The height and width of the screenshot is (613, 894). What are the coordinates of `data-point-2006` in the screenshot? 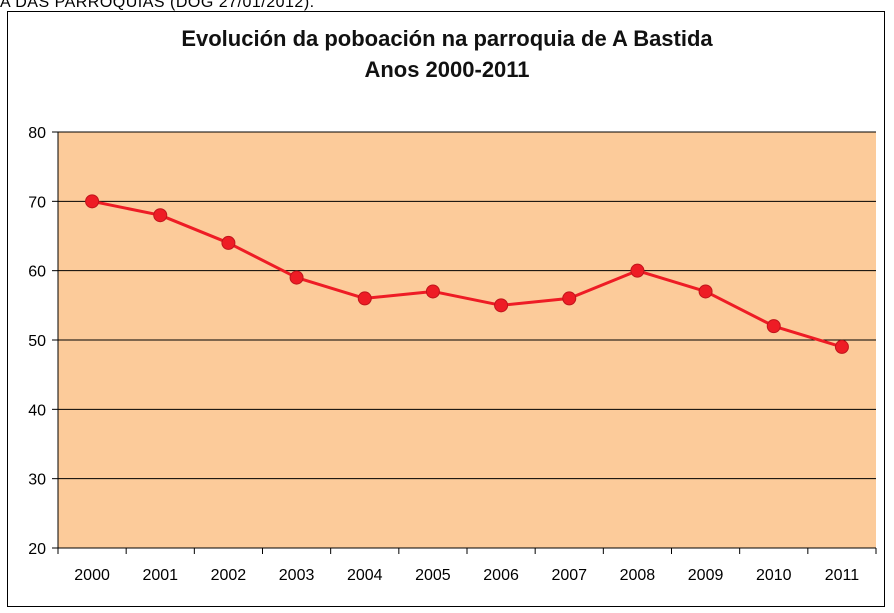 It's located at (501, 305).